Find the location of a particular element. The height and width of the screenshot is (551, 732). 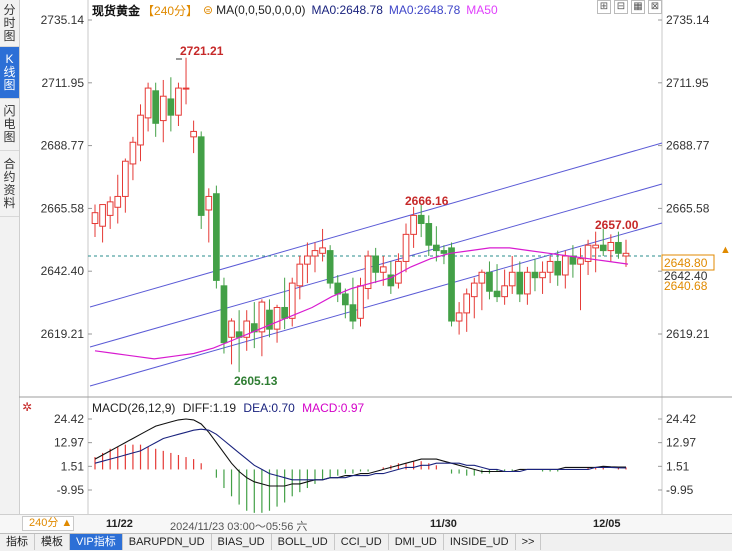

current-price-value: 2648.80 is located at coordinates (686, 263).